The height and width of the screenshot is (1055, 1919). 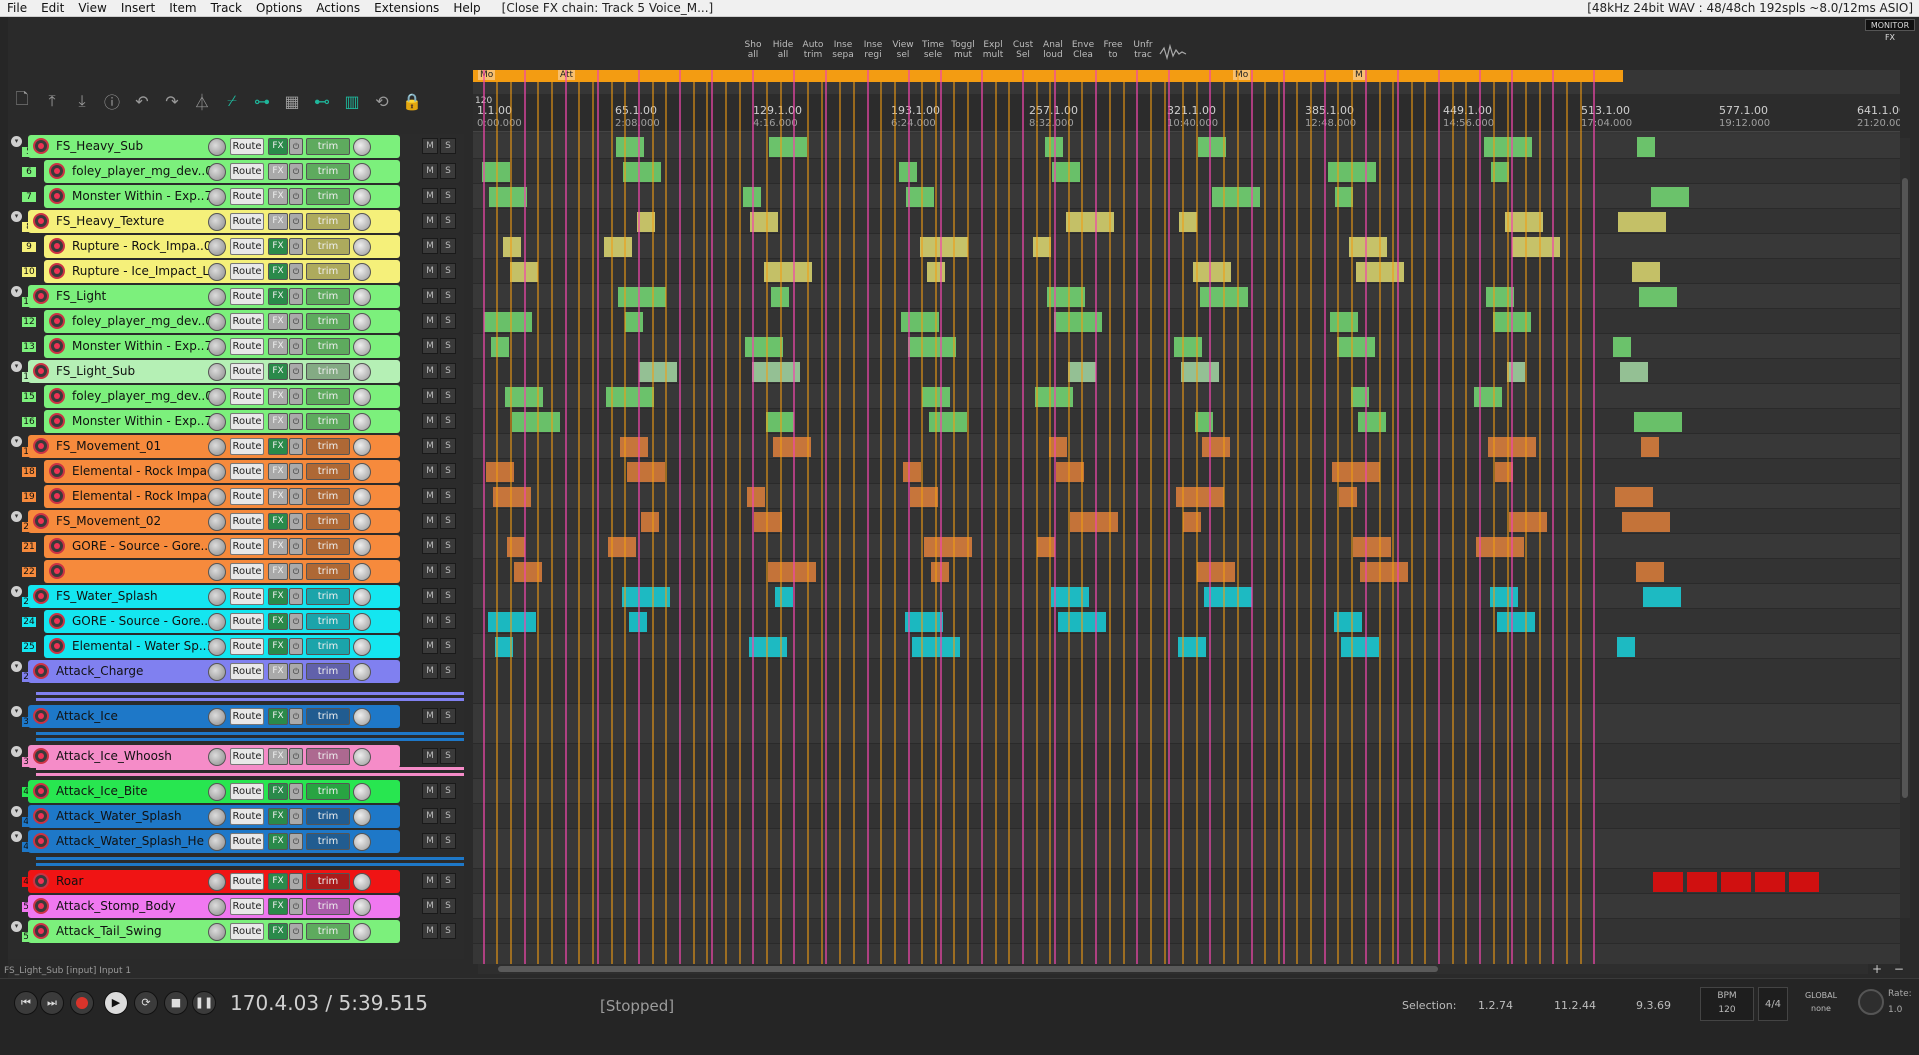 I want to click on track-12: 12 foley_player_mg_dev..01 Route FX ⏻ trim M S, so click(x=236, y=321).